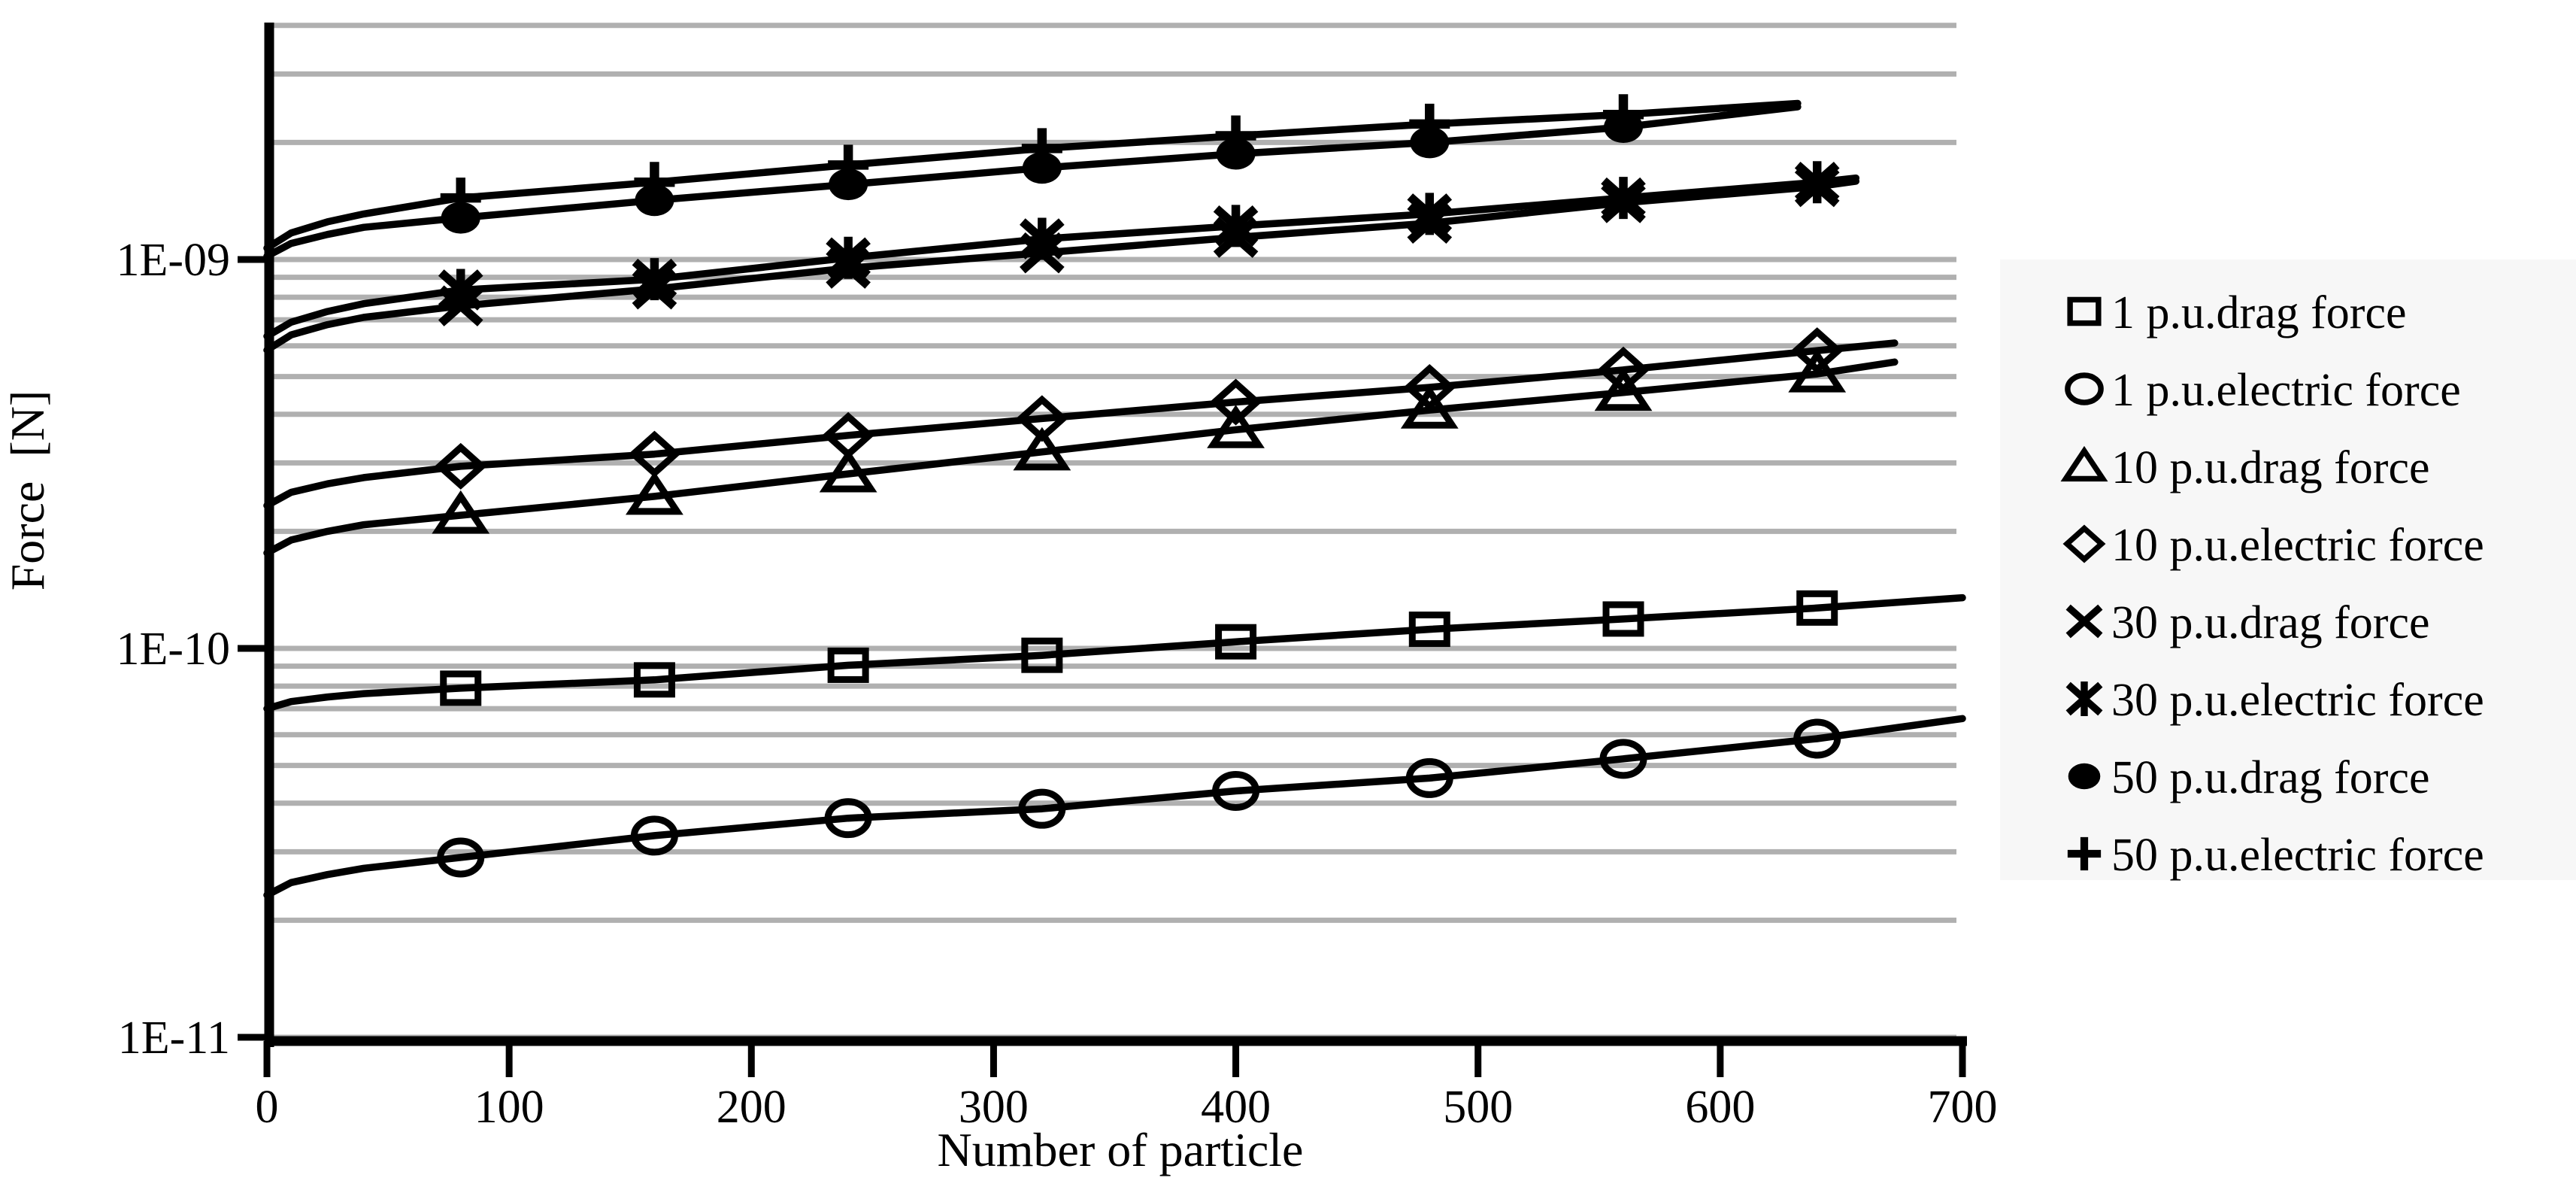 This screenshot has width=2576, height=1193. What do you see at coordinates (27, 490) in the screenshot?
I see `y-axis-title: Force [N]` at bounding box center [27, 490].